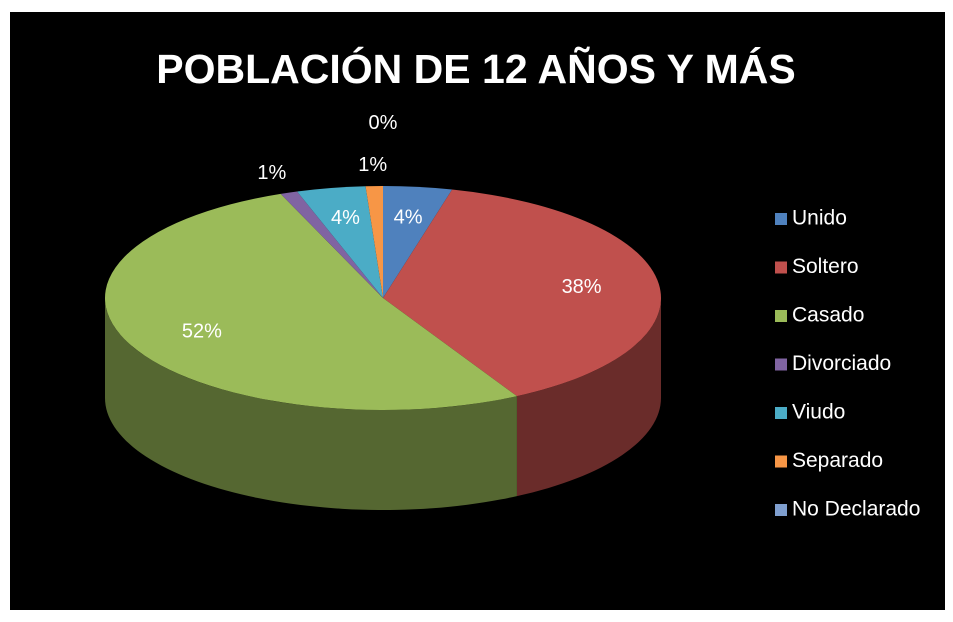  I want to click on data-label: 0%, so click(383, 123).